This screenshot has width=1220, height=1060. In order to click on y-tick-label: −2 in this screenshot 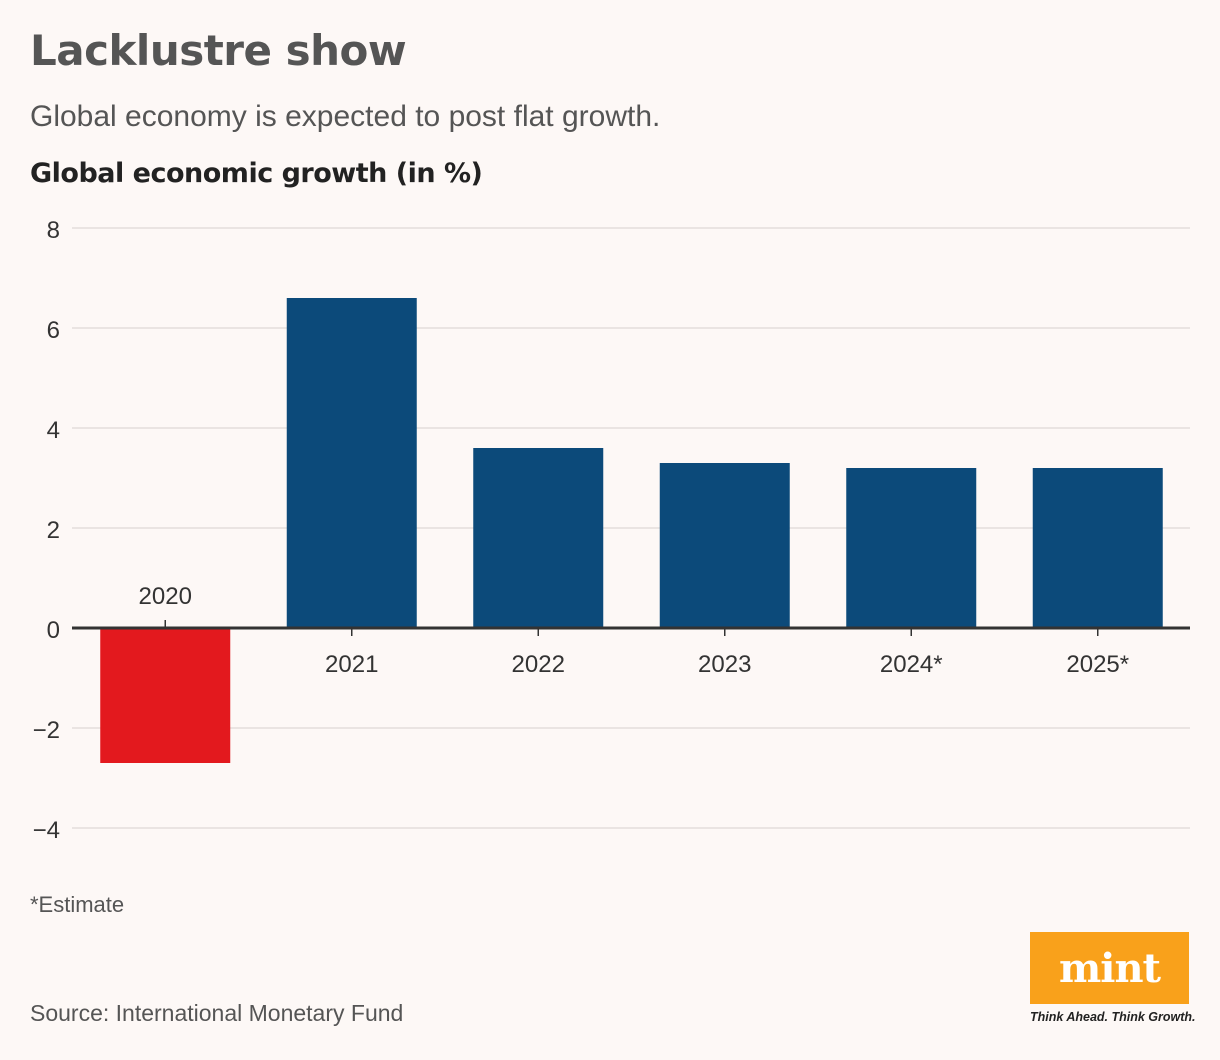, I will do `click(46, 730)`.